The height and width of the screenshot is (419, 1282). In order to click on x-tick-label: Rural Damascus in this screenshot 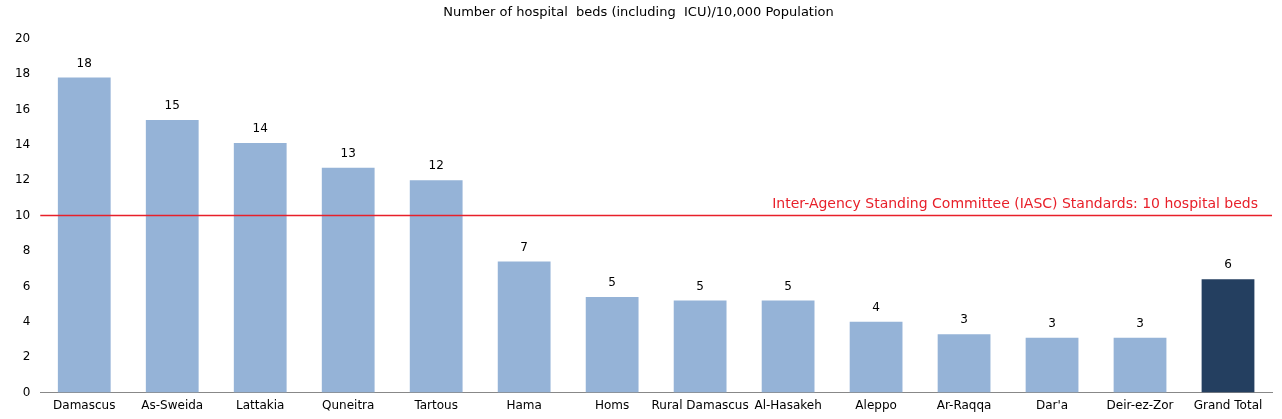, I will do `click(700, 404)`.